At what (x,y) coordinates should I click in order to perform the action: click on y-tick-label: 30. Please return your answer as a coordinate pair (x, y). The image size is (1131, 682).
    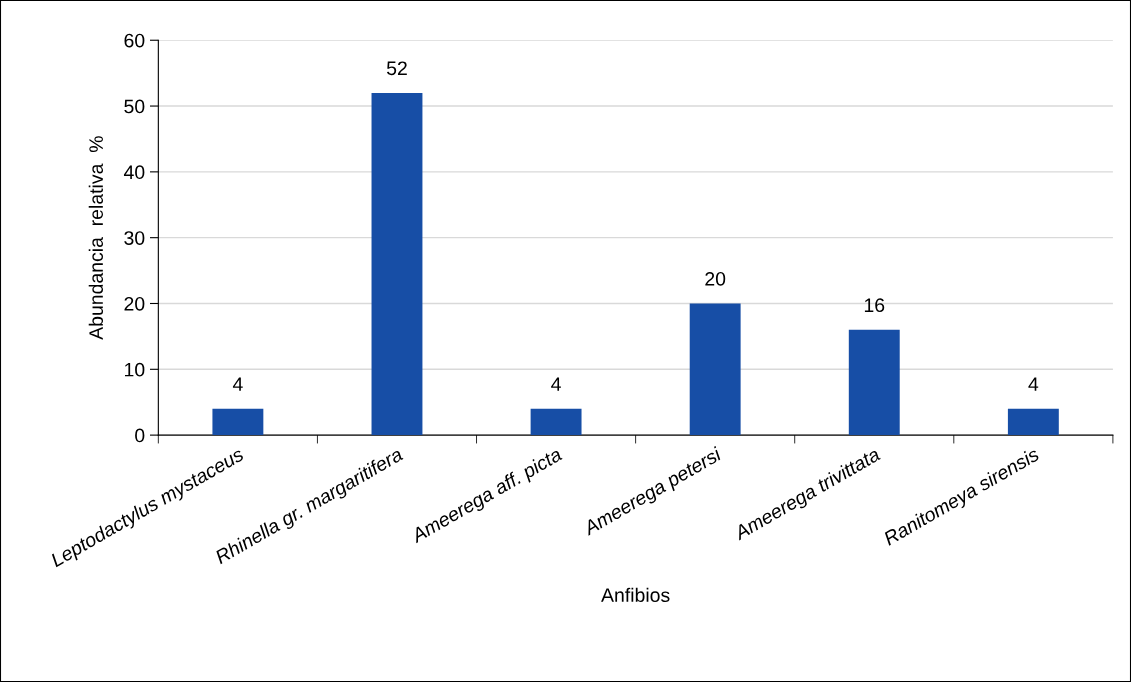
    Looking at the image, I should click on (134, 238).